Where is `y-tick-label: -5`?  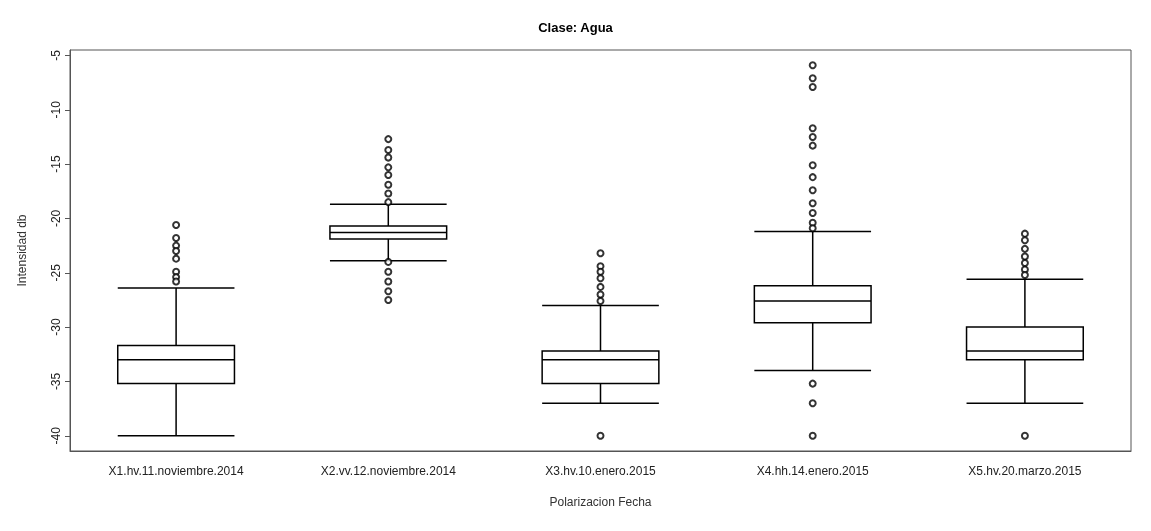 y-tick-label: -5 is located at coordinates (56, 55).